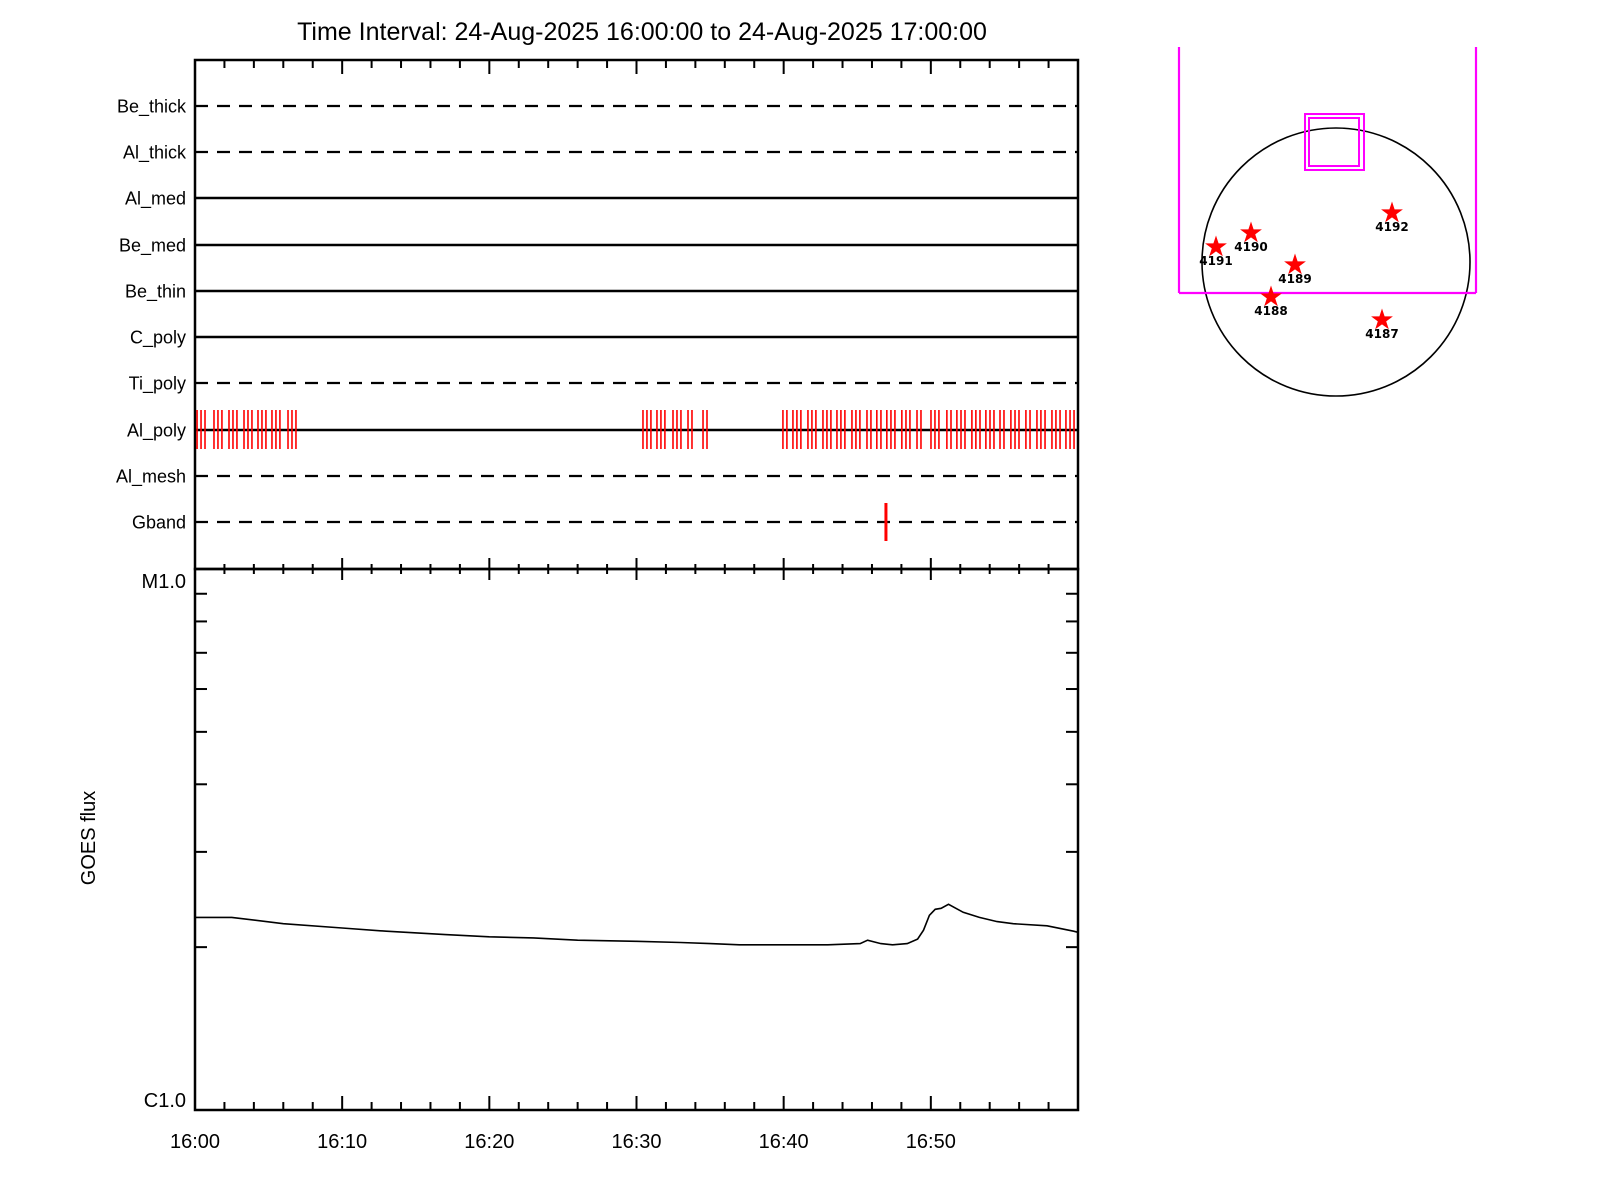 The height and width of the screenshot is (1200, 1600). What do you see at coordinates (157, 384) in the screenshot?
I see `filter-label-Ti_poly: Ti_poly` at bounding box center [157, 384].